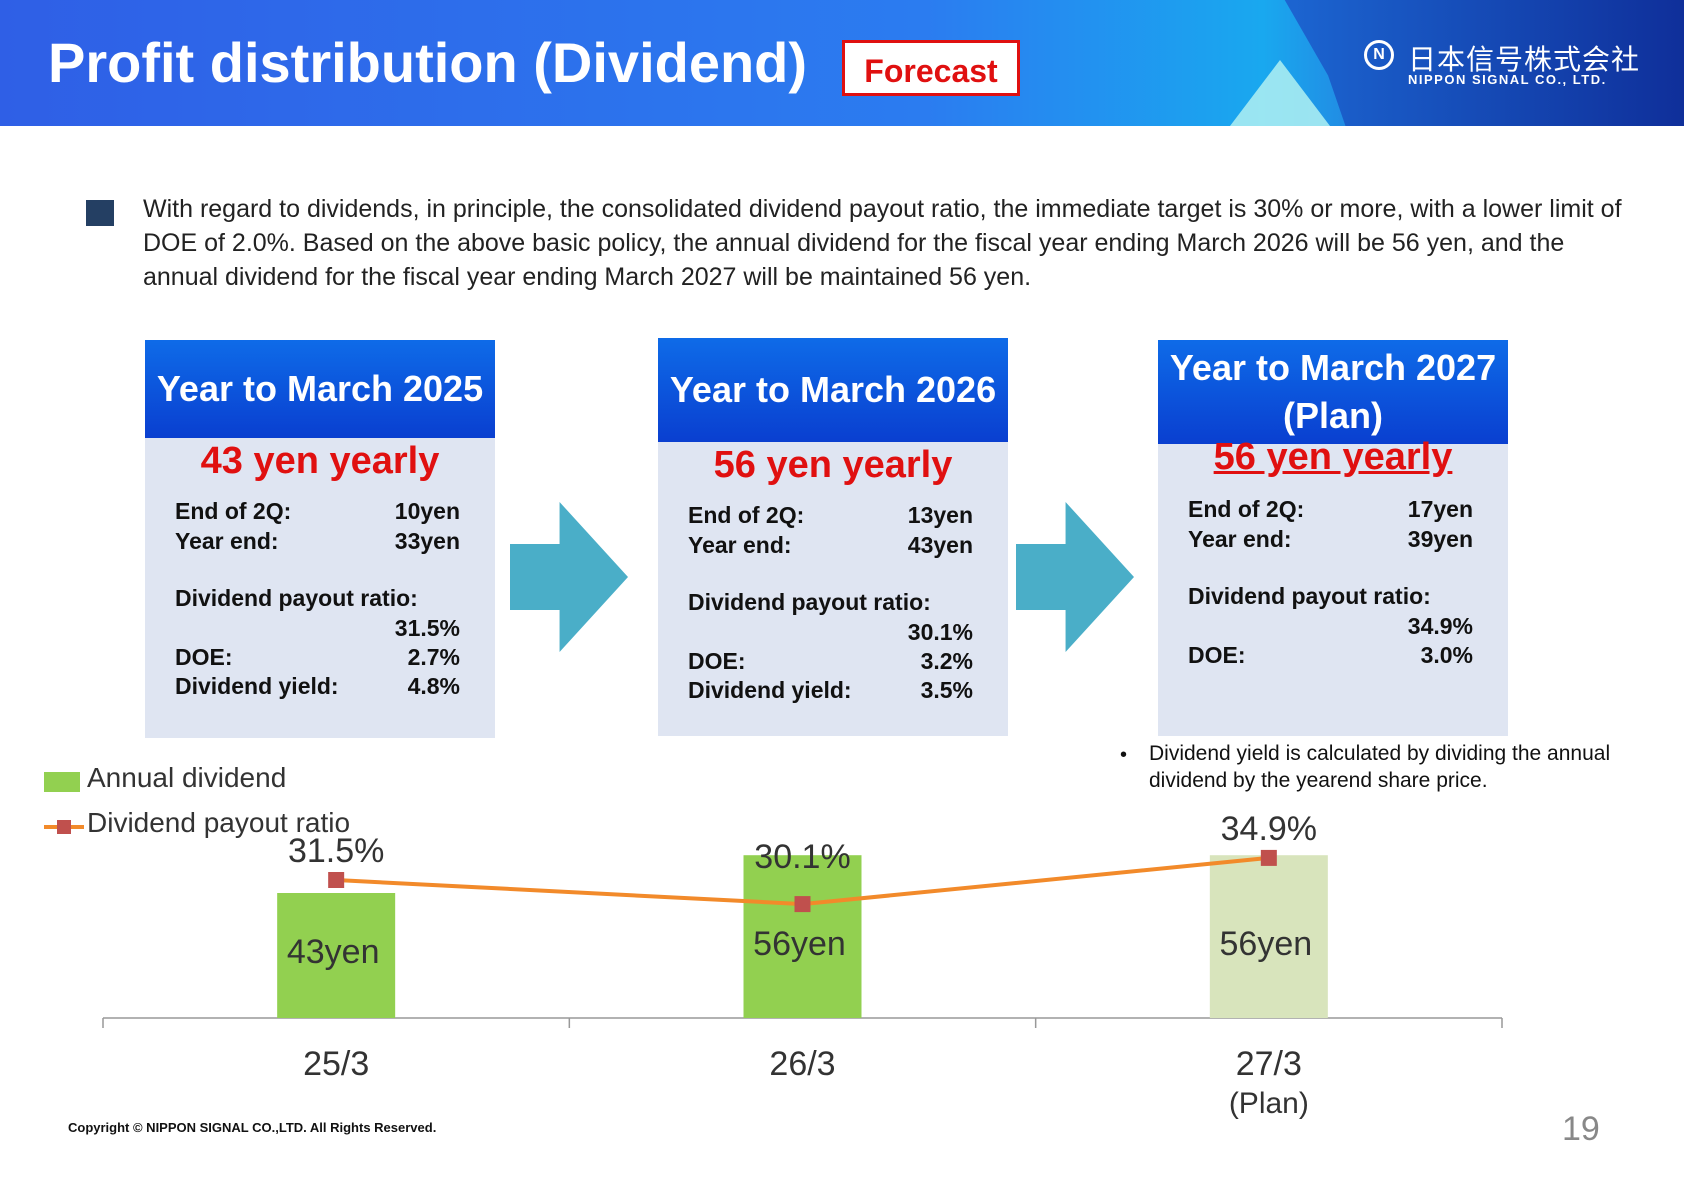 Image resolution: width=1684 pixels, height=1190 pixels. I want to click on company-logo: N 日本信号株式会社 NIPPON SIGNAL CO., LTD., so click(1501, 64).